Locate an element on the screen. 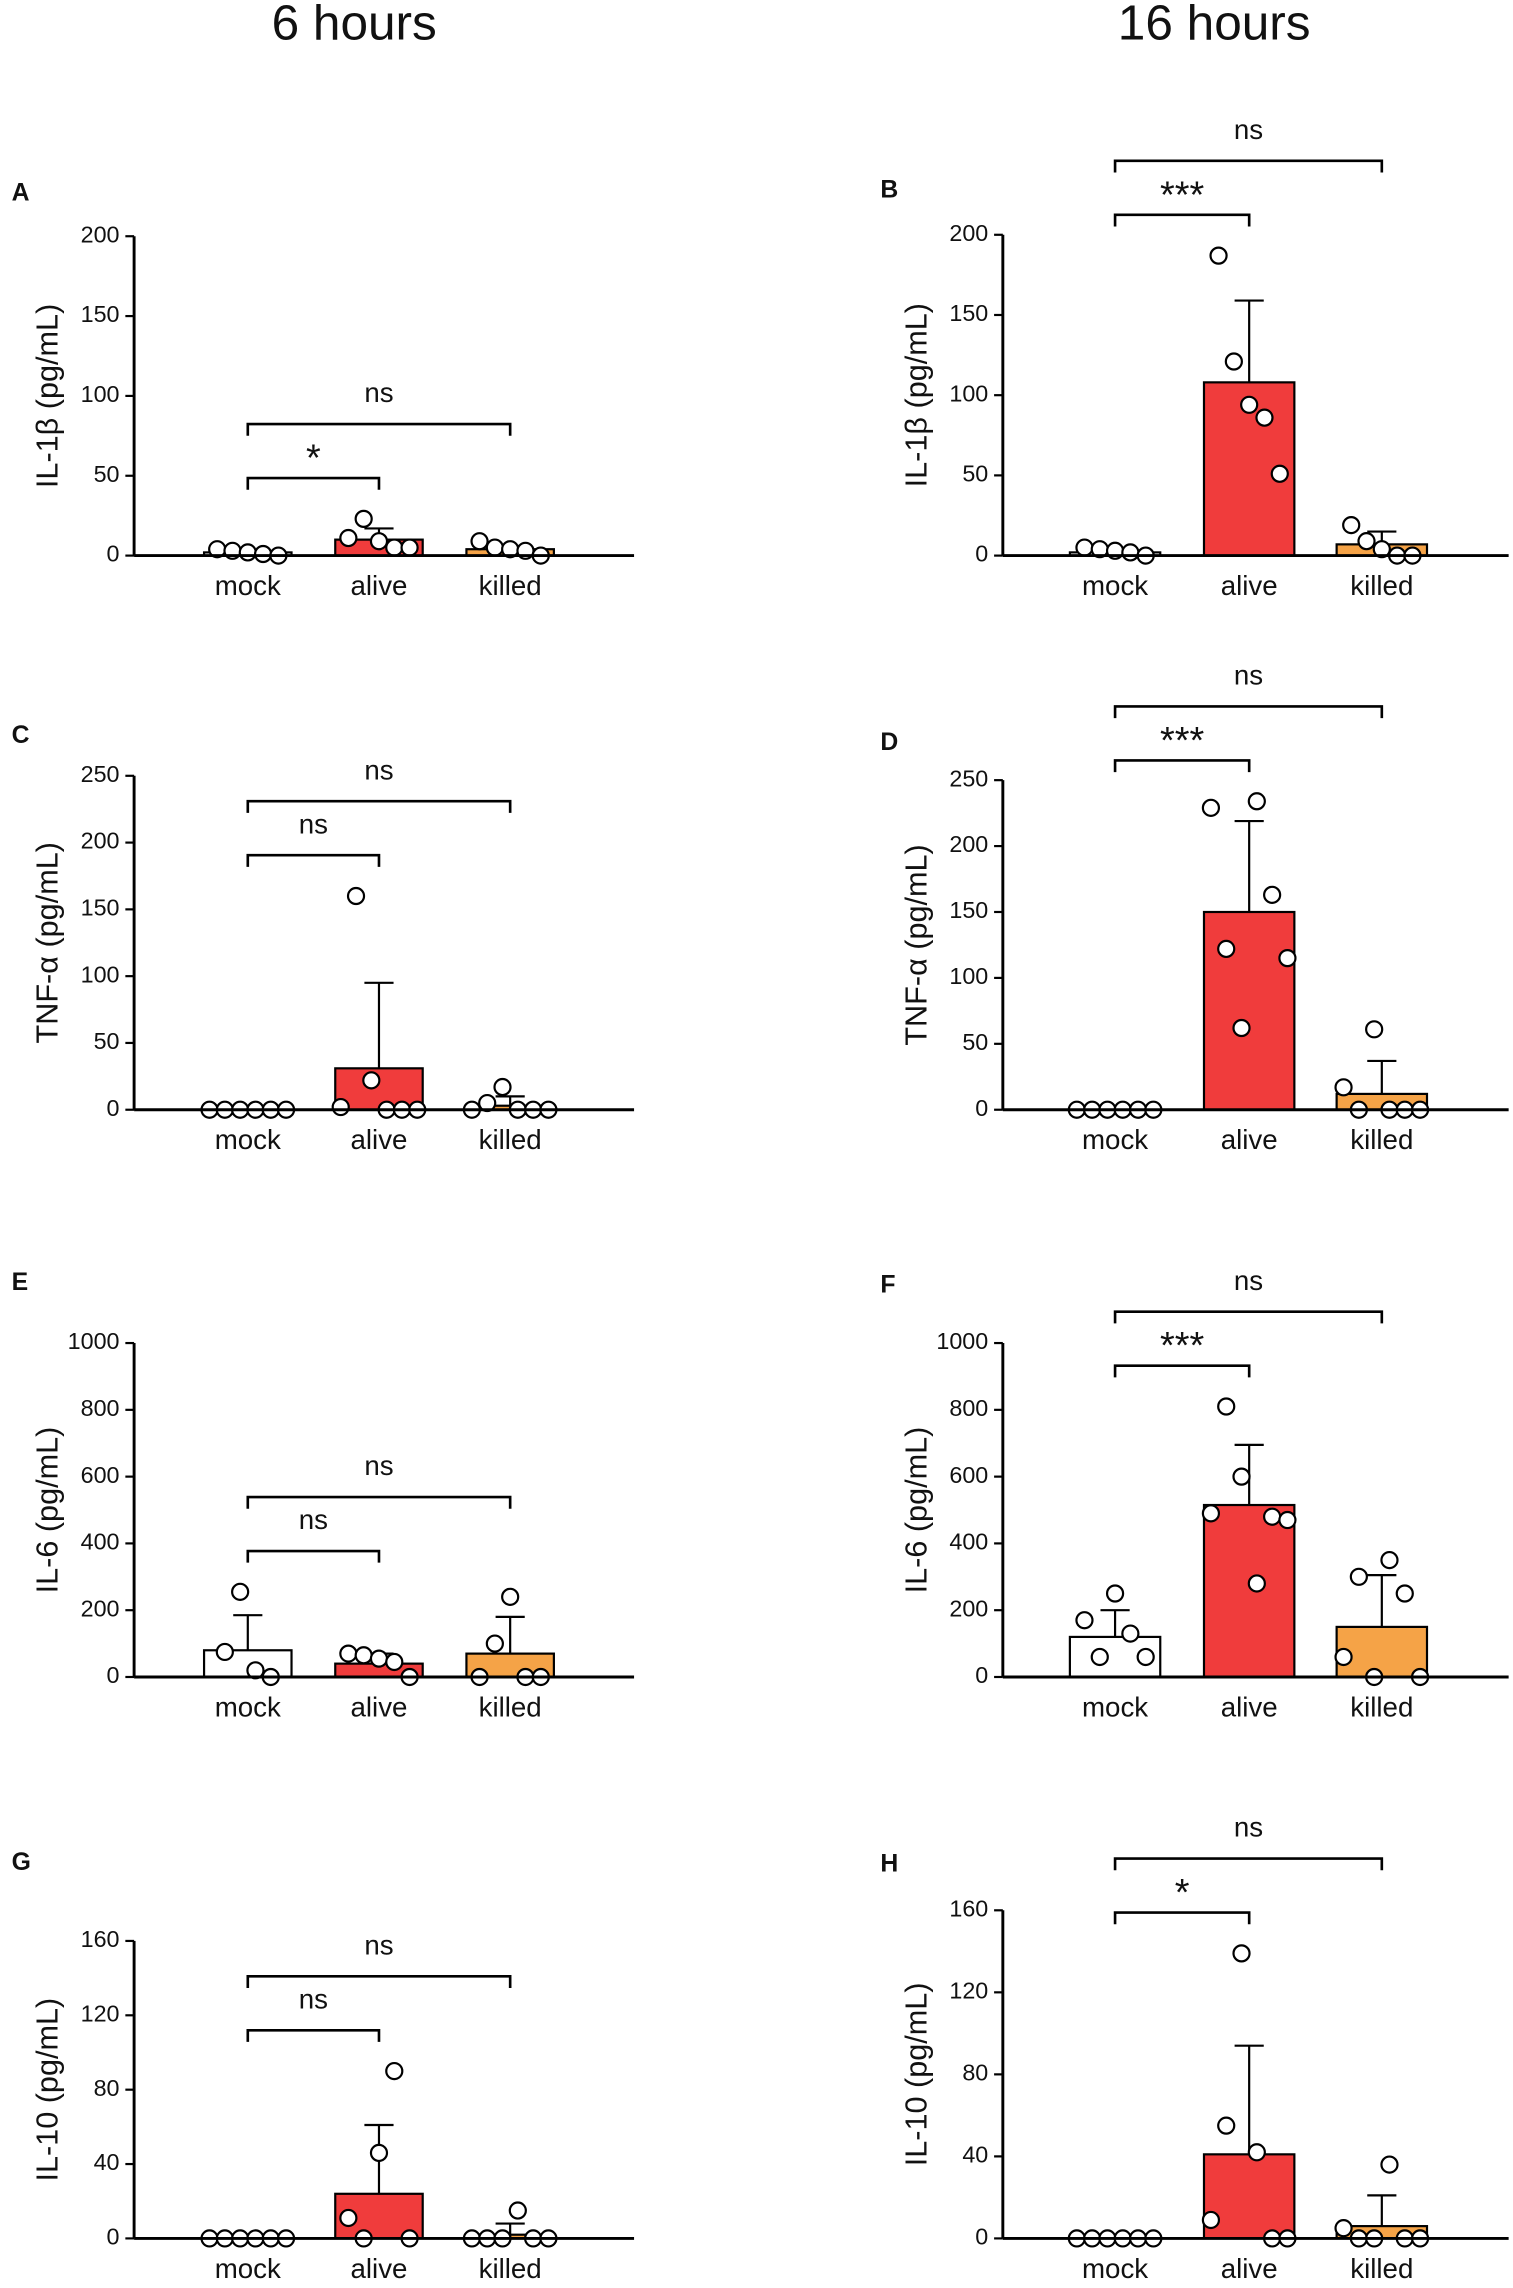  y-tick-label: 80 is located at coordinates (107, 2088).